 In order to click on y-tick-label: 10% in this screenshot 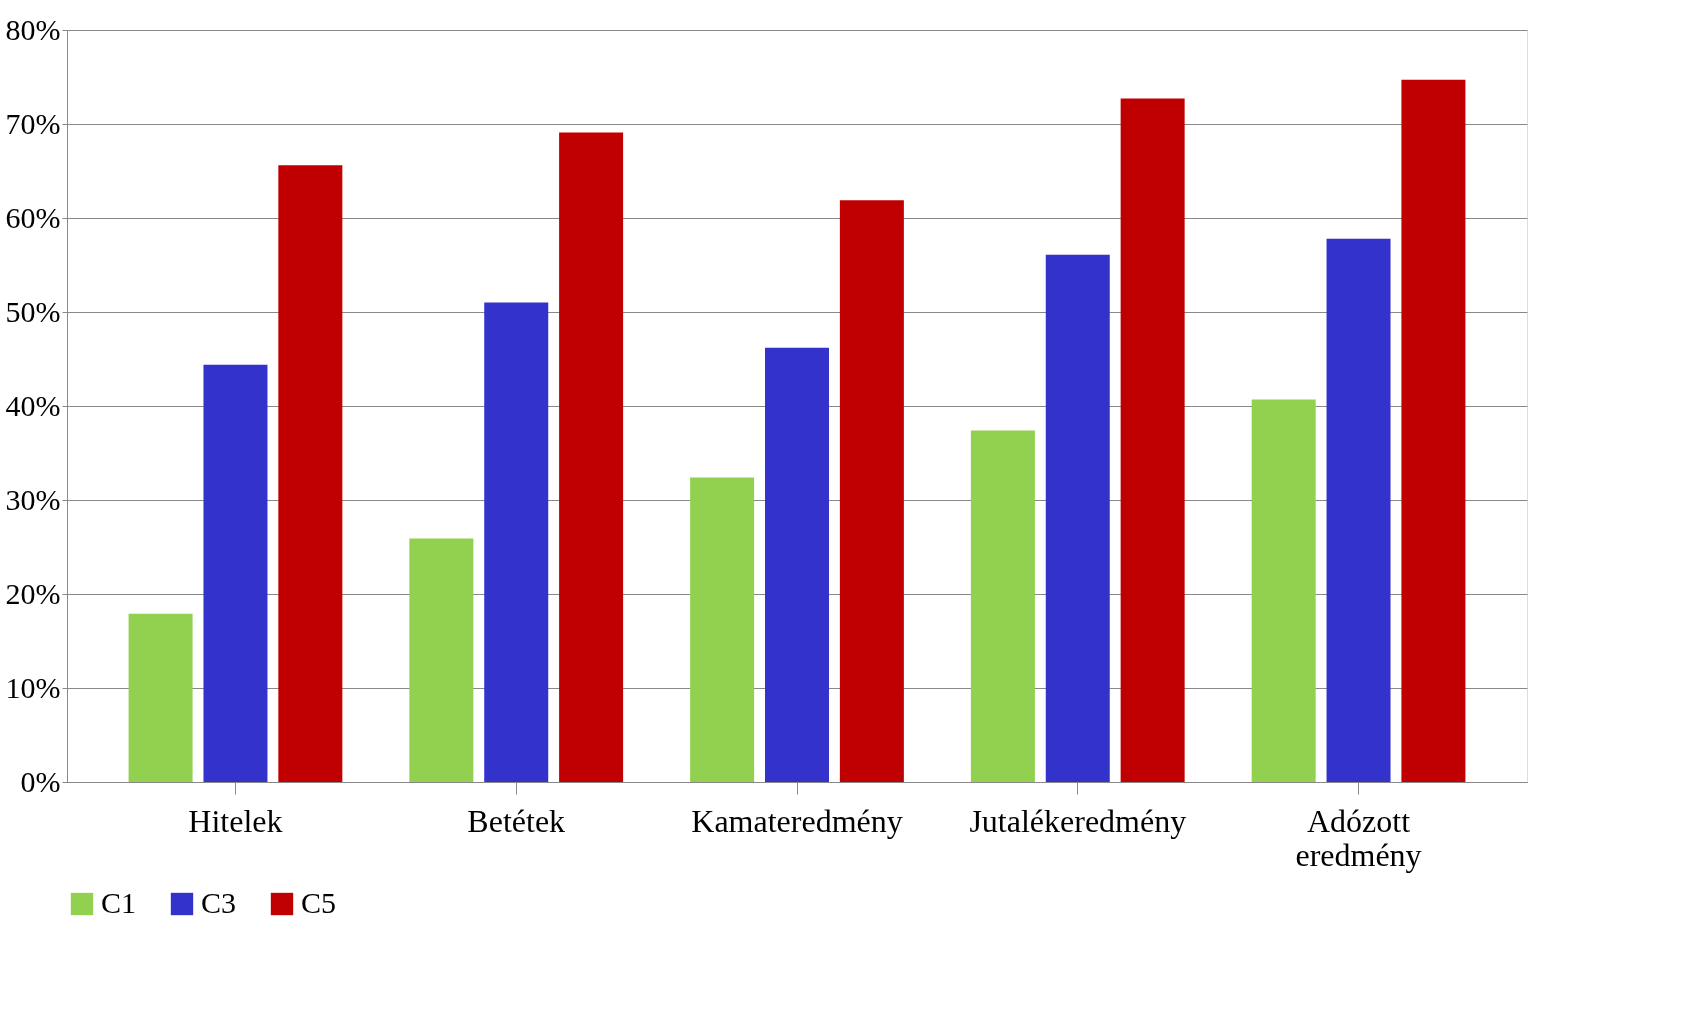, I will do `click(33, 687)`.